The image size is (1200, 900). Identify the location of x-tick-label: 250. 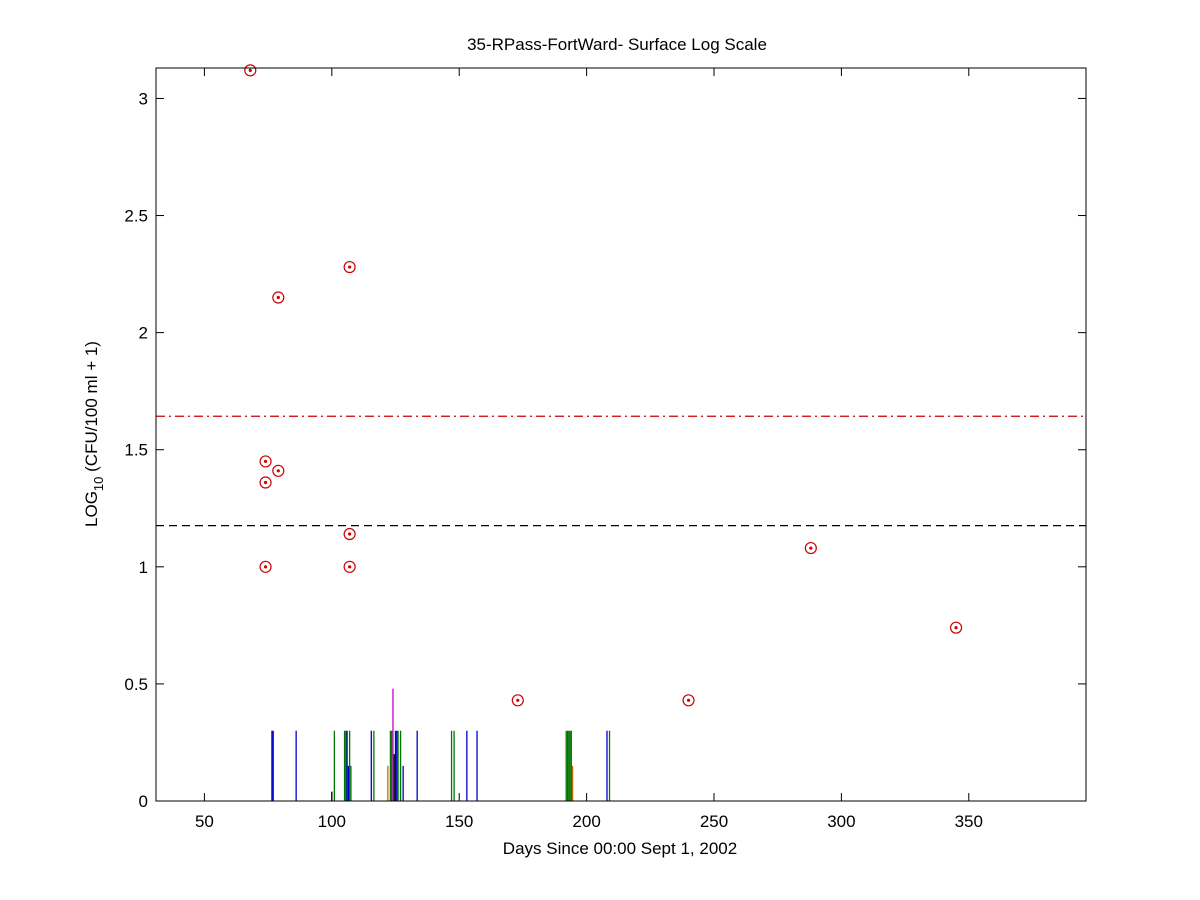
(714, 821).